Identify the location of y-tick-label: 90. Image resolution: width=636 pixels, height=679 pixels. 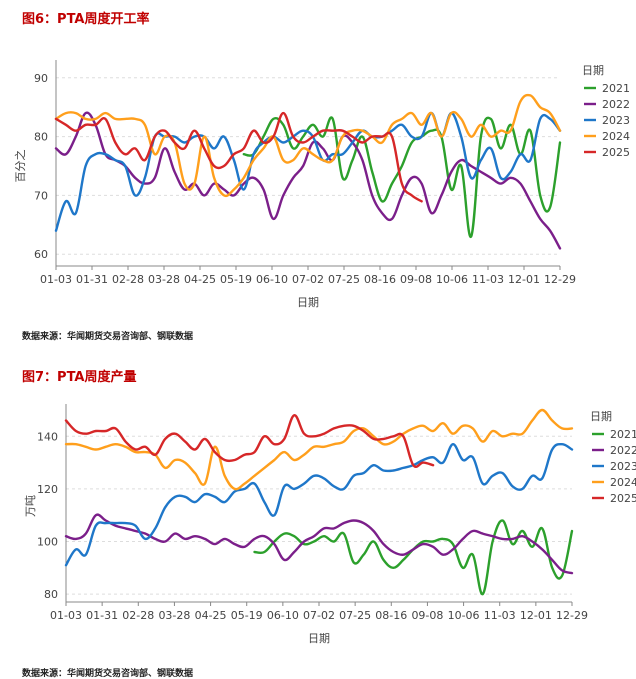
(41, 78).